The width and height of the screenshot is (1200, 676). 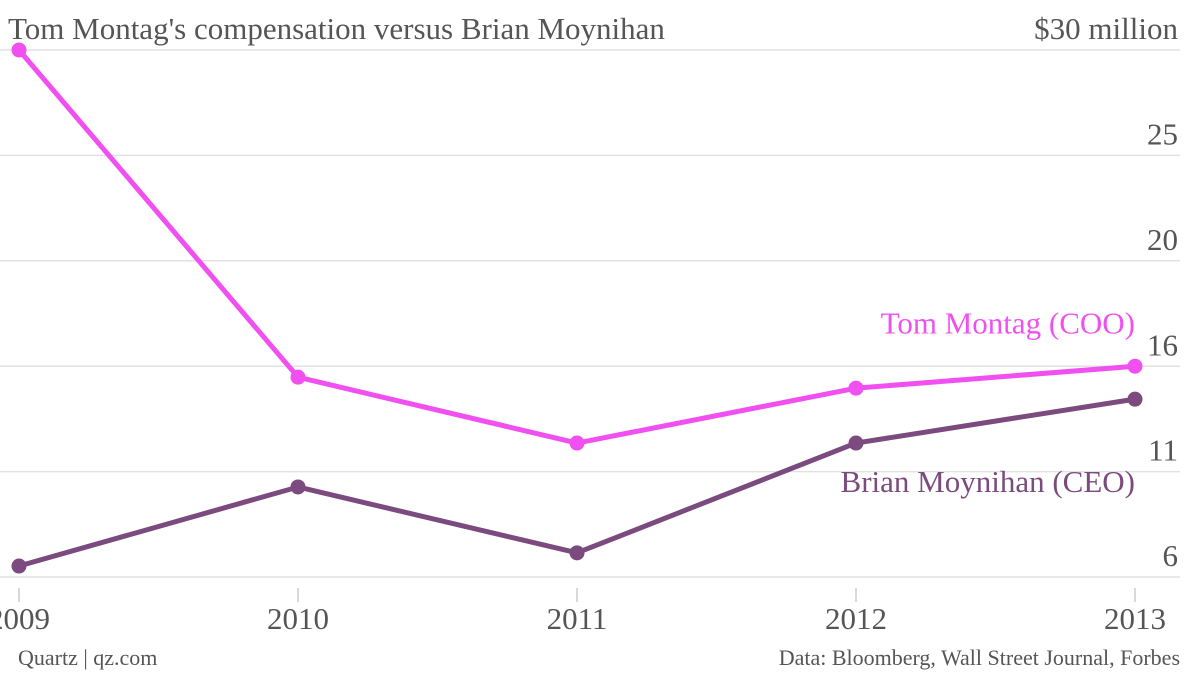 I want to click on y-tick-label: $30 million, so click(x=1106, y=28).